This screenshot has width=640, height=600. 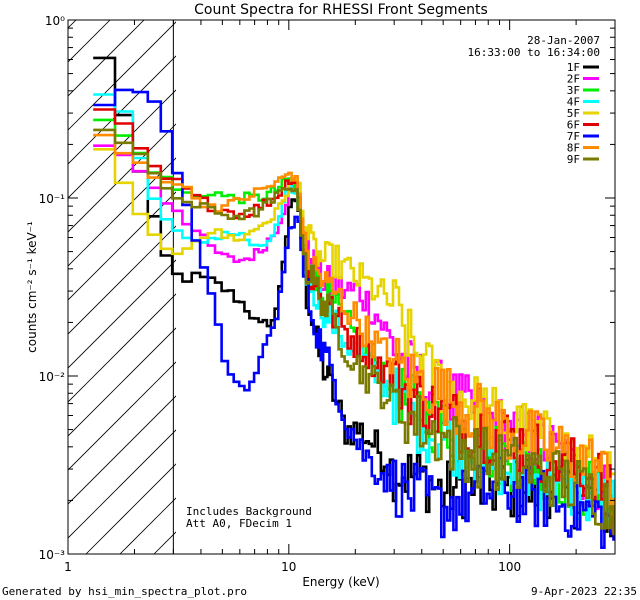 What do you see at coordinates (573, 136) in the screenshot?
I see `legend-label-7F: 7F` at bounding box center [573, 136].